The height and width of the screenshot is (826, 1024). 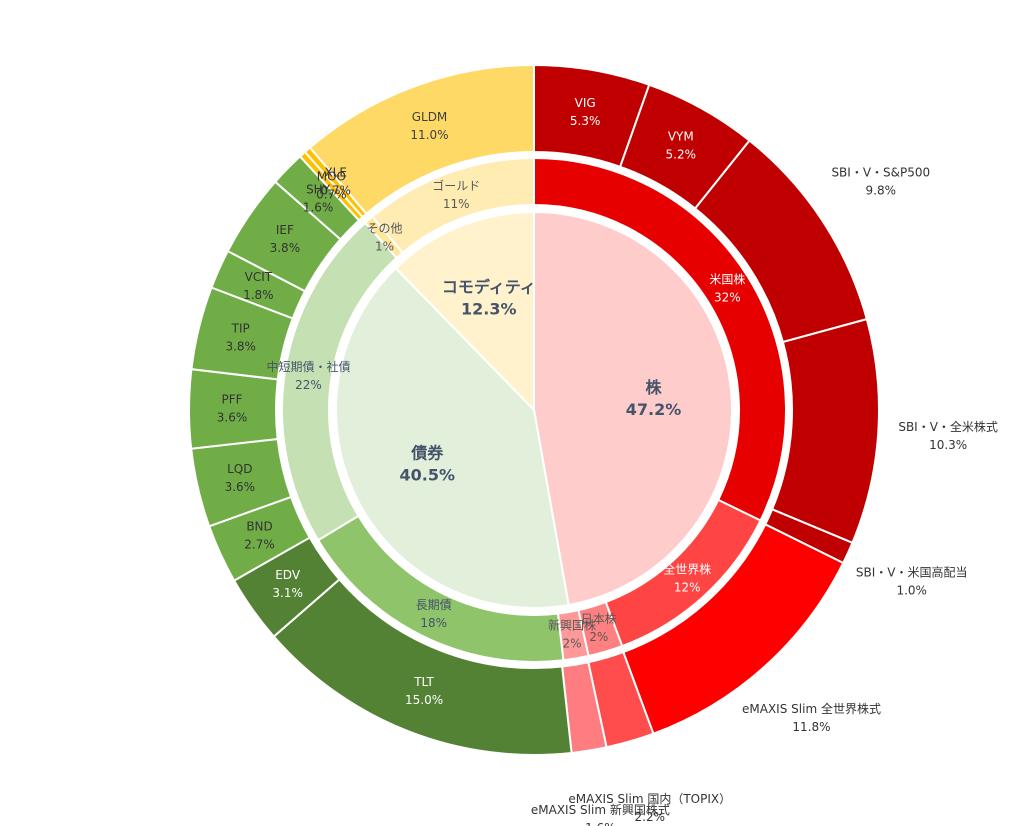 What do you see at coordinates (456, 204) in the screenshot?
I see `middle-label-pct: 11%` at bounding box center [456, 204].